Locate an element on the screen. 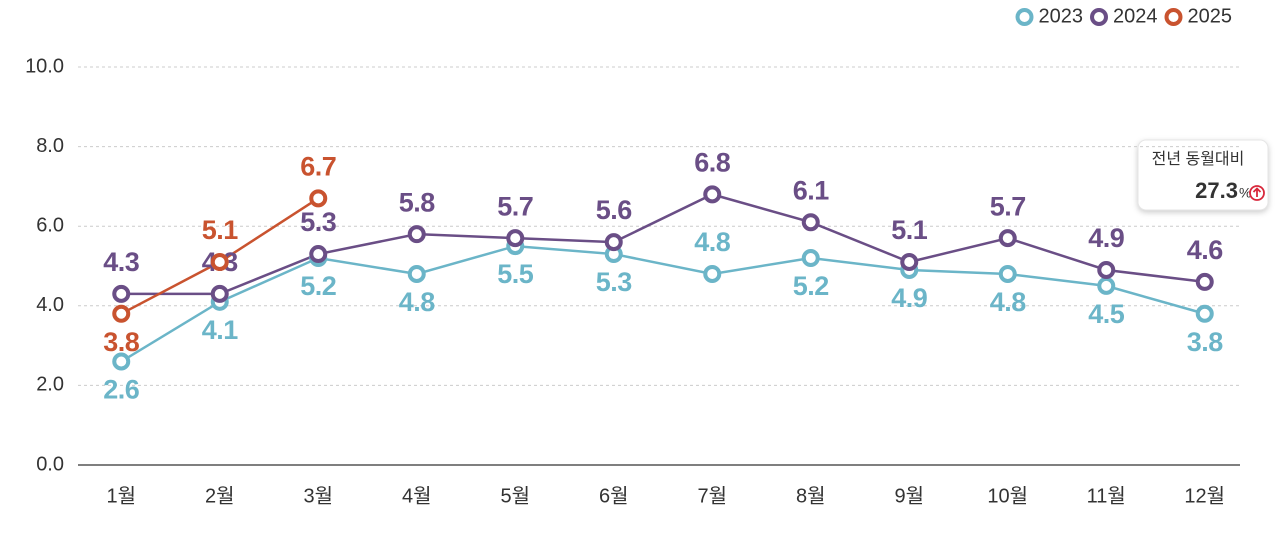  annotation-box is located at coordinates (1203, 175).